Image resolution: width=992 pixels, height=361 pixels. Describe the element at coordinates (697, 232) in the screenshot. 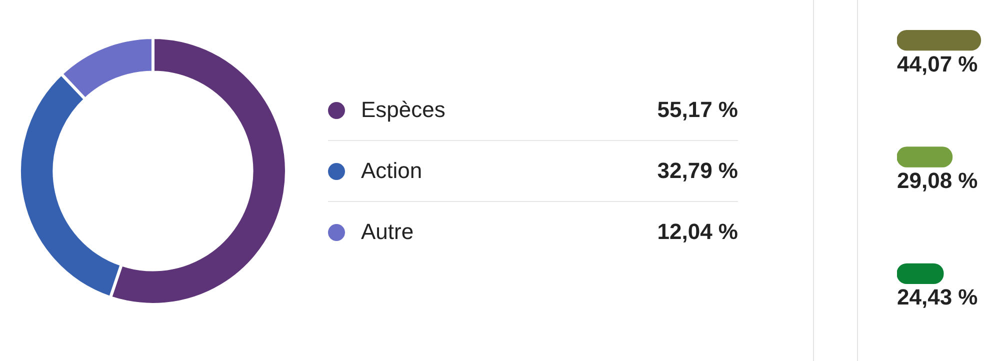

I see `data-label: 12,04 %` at that location.